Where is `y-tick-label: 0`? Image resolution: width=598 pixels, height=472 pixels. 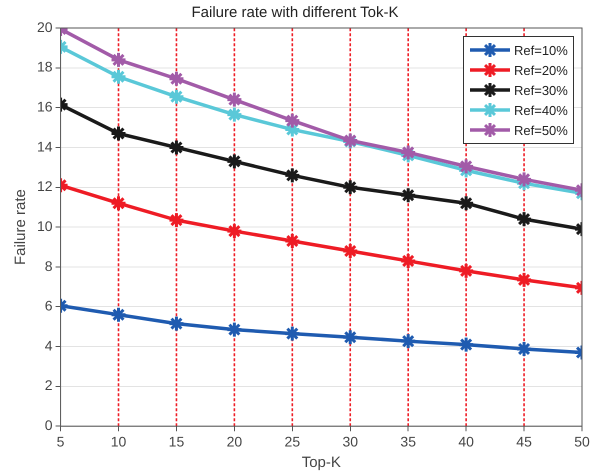
y-tick-label: 0 is located at coordinates (48, 425).